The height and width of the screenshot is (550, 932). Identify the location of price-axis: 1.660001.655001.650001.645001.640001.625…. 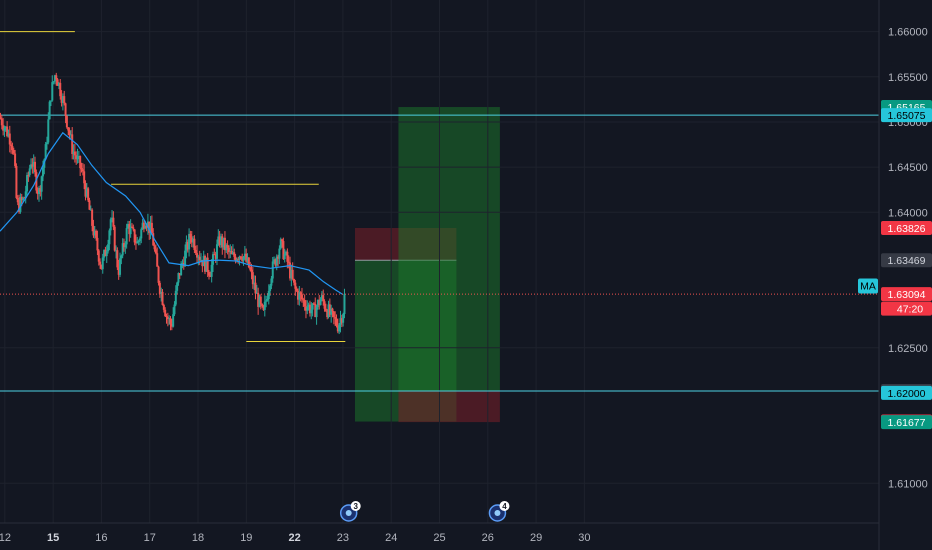
(908, 259).